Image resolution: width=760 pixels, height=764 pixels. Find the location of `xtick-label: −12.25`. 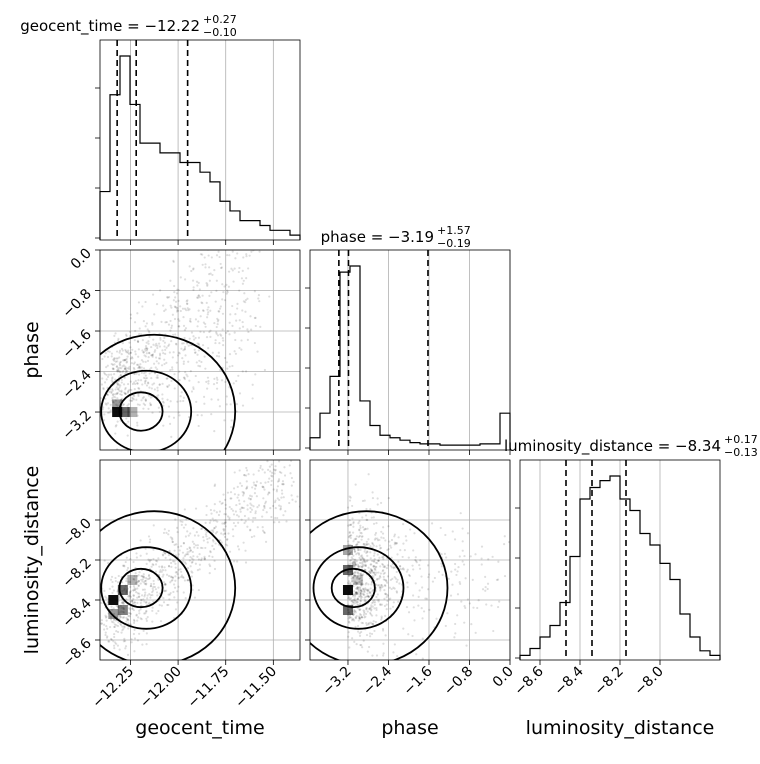

xtick-label: −12.25 is located at coordinates (113, 688).